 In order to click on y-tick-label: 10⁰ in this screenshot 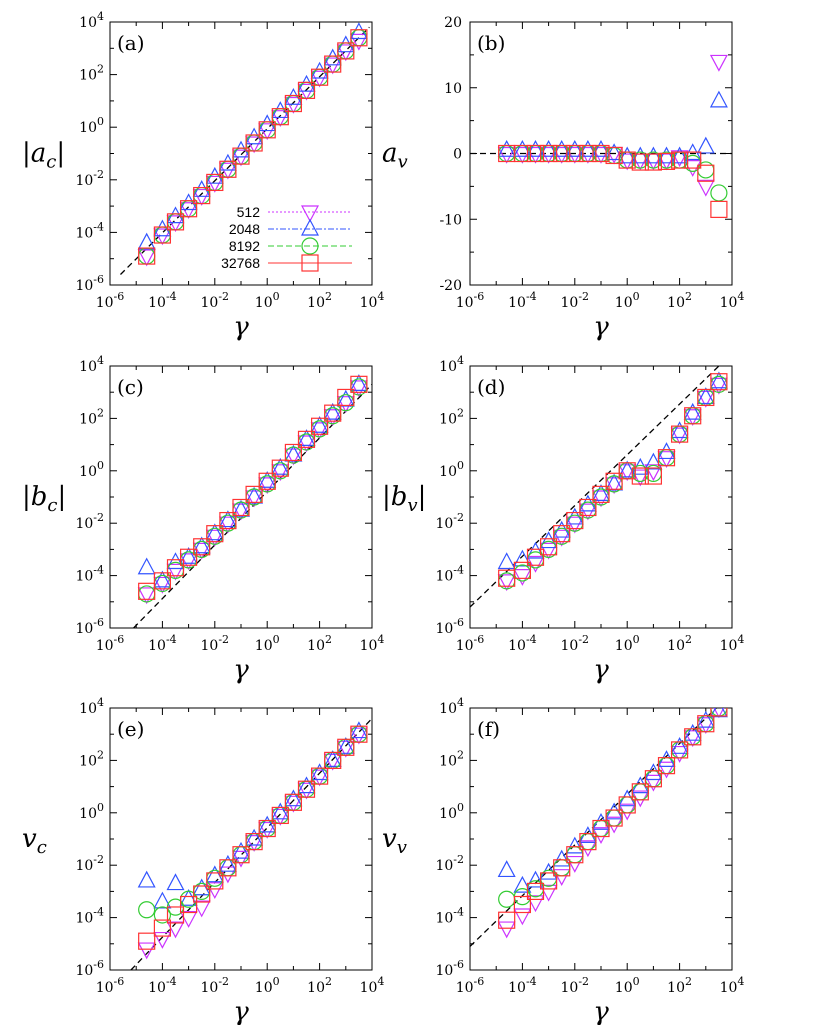, I will do `click(91, 469)`.